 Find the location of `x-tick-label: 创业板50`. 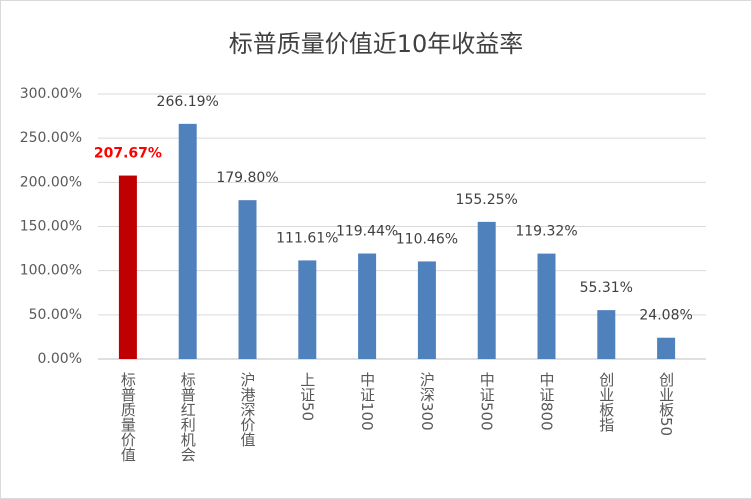

x-tick-label: 创业板50 is located at coordinates (666, 404).